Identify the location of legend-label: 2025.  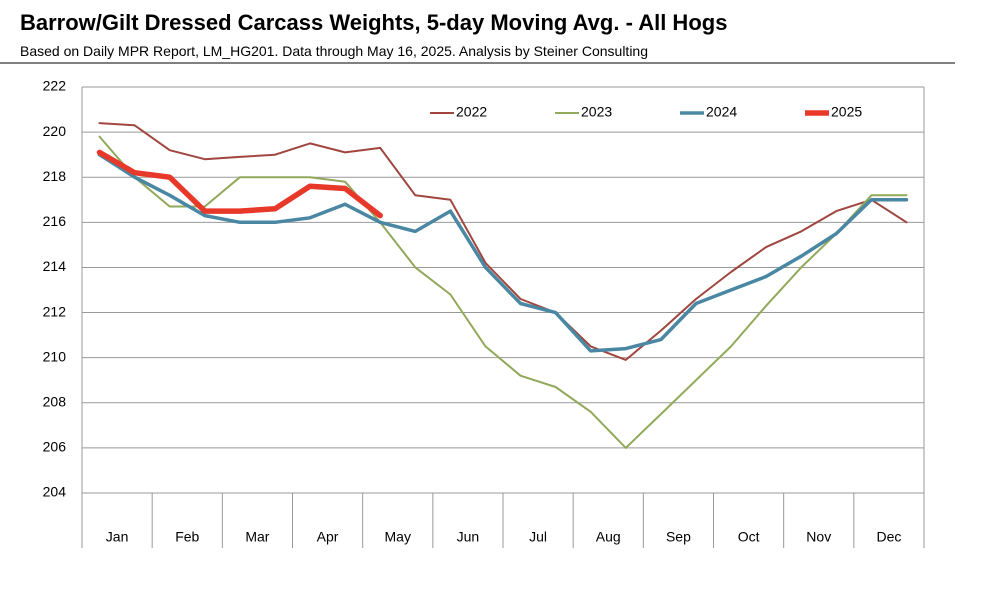
(846, 112).